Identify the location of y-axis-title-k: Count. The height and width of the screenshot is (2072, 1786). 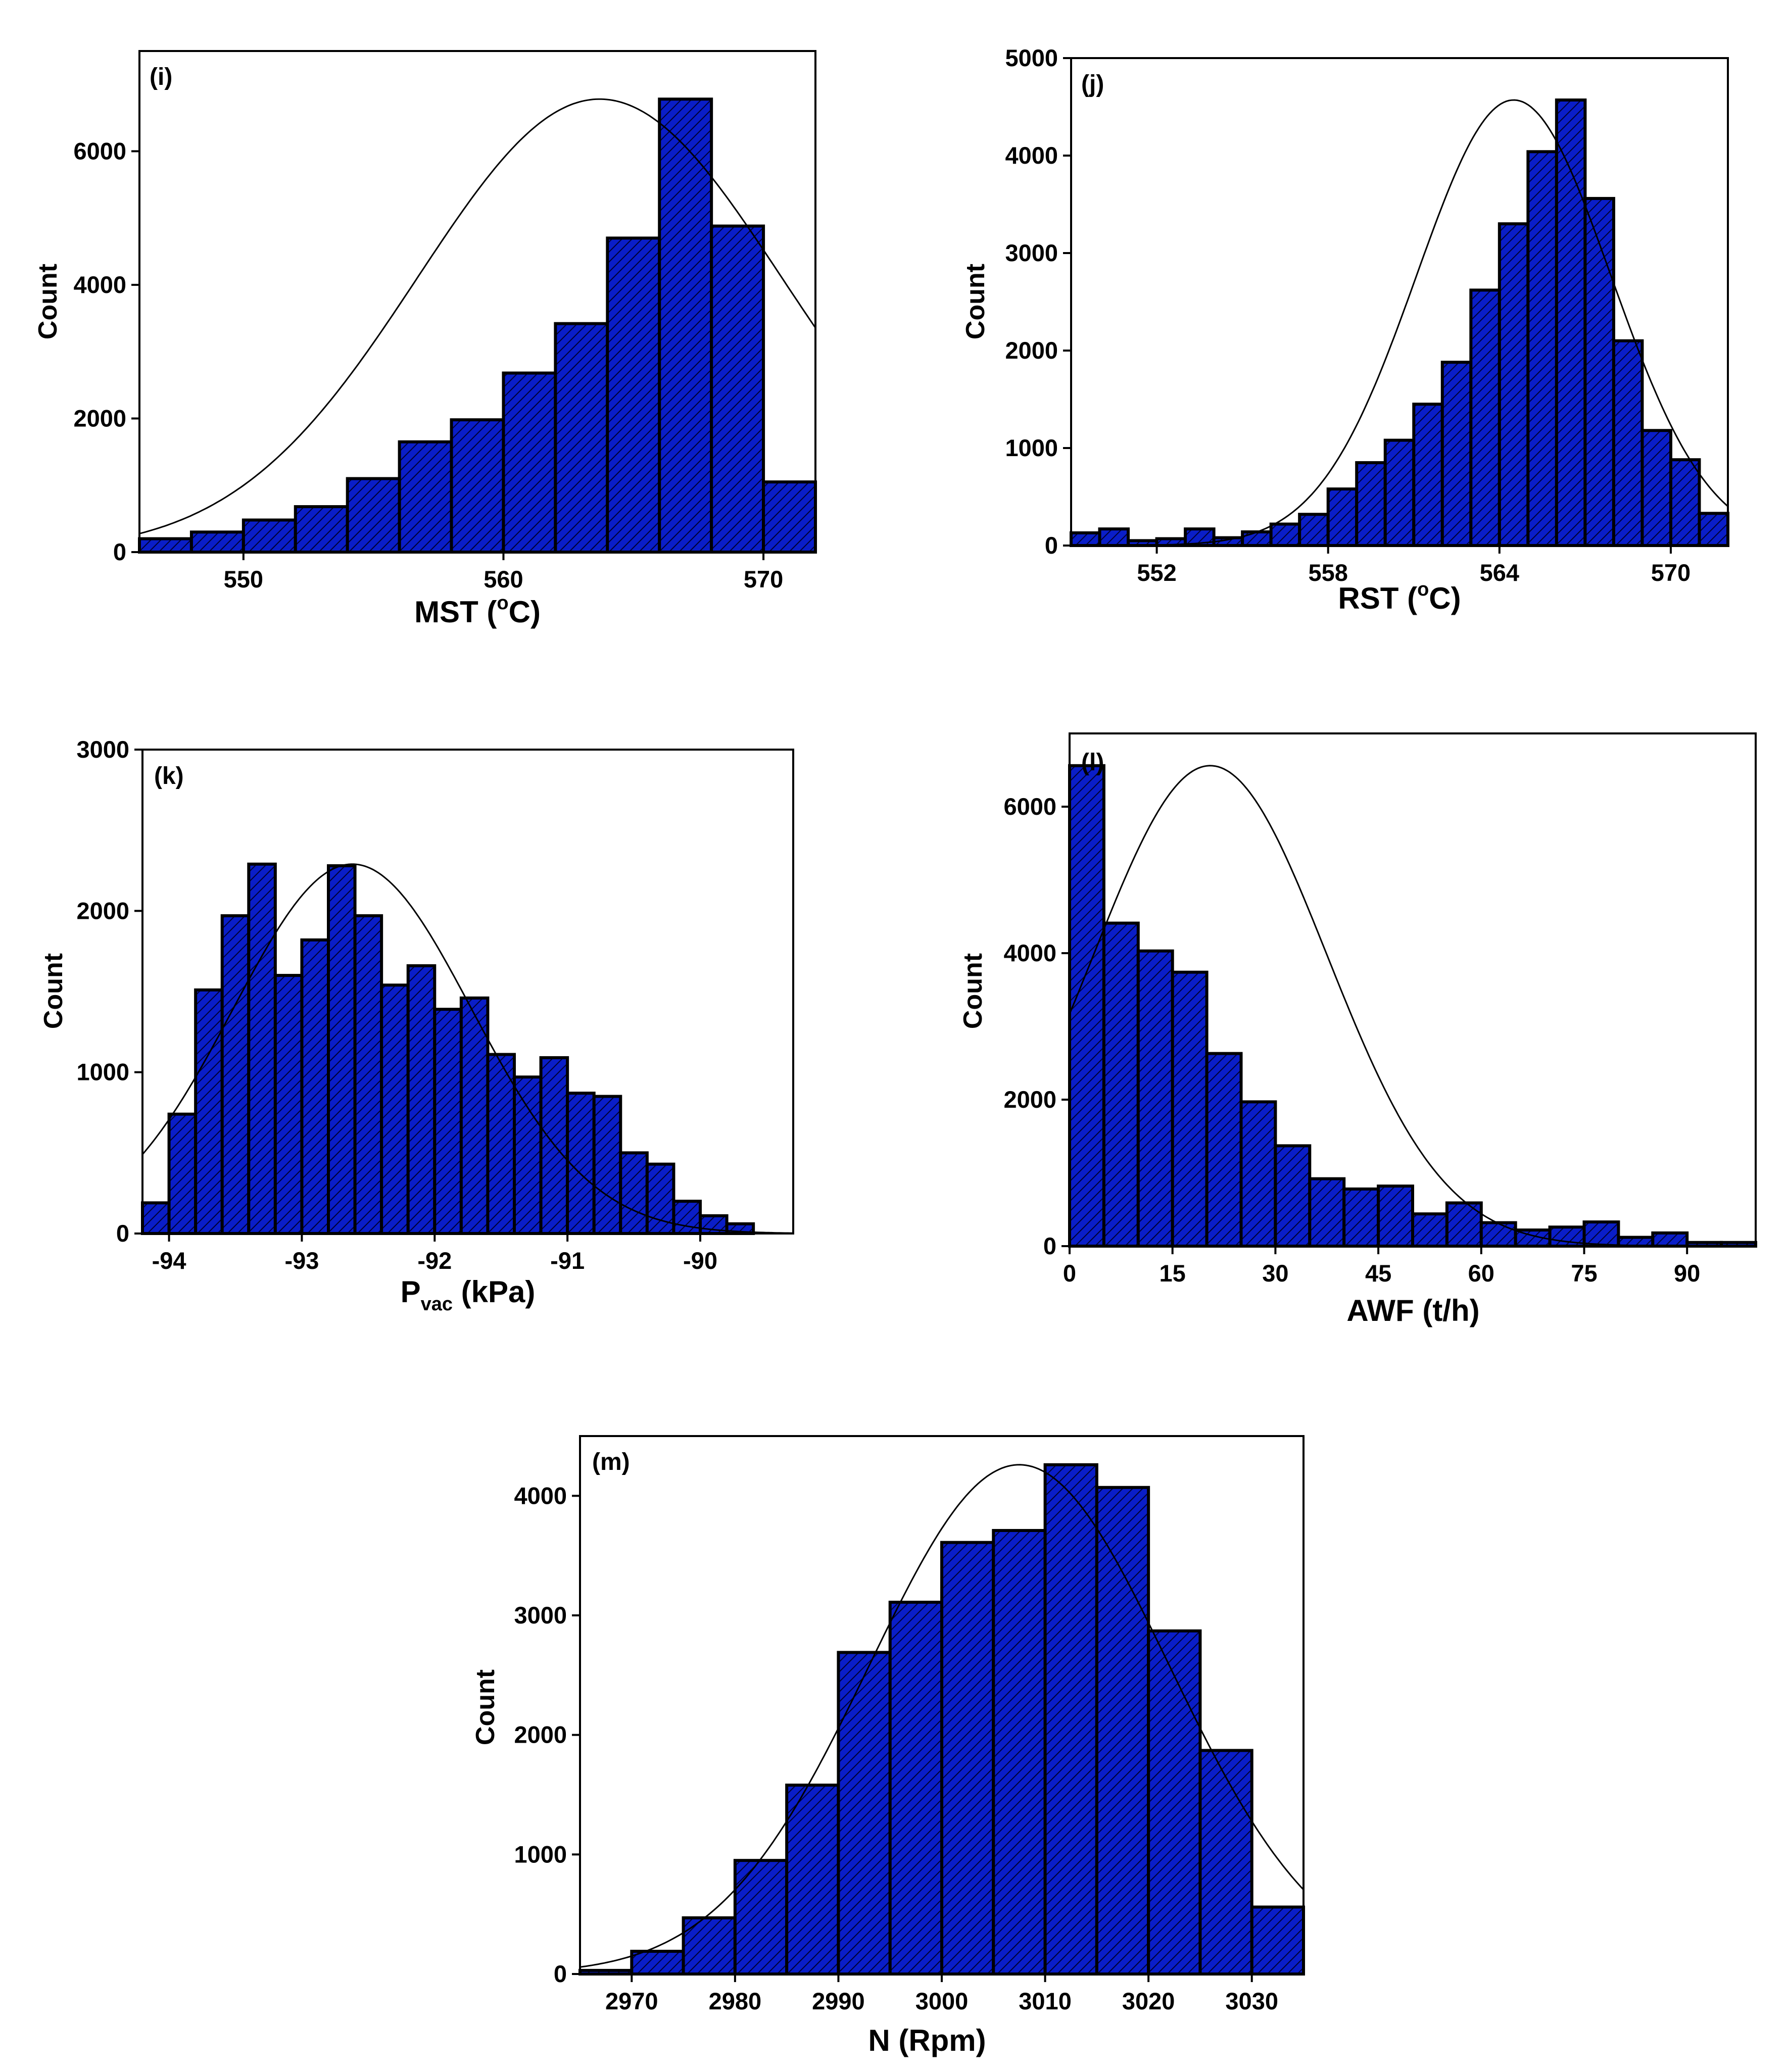
(54, 991).